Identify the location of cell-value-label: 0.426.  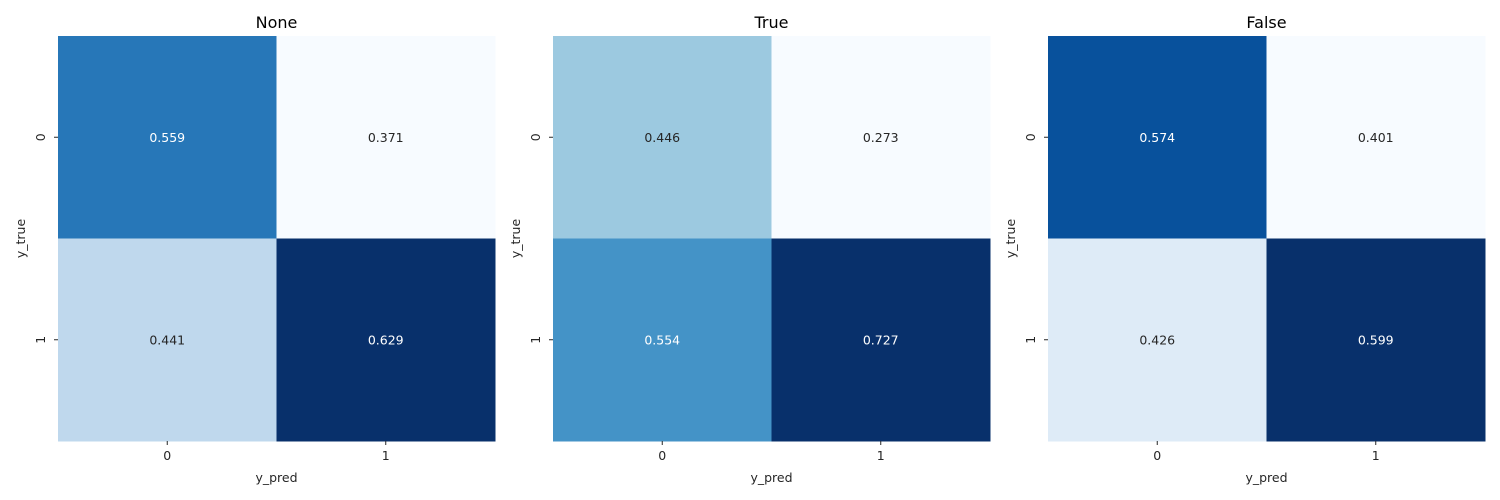
(1157, 339).